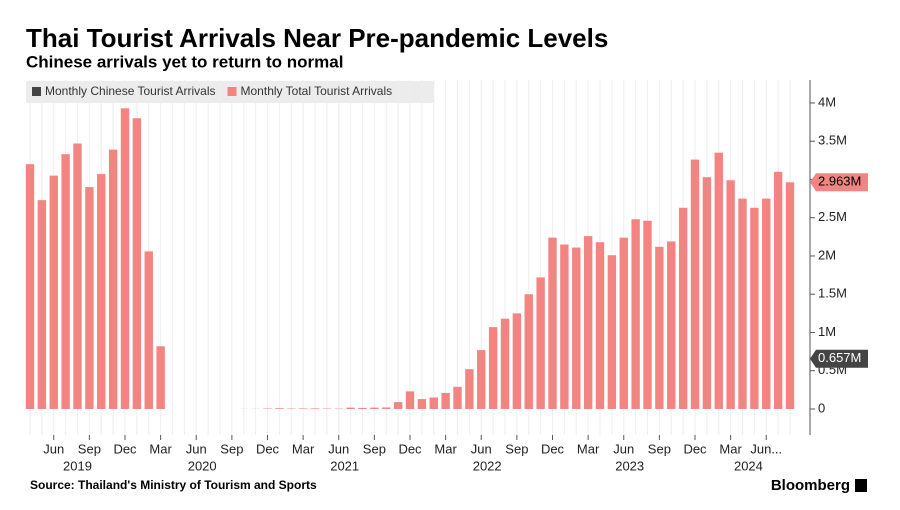 The width and height of the screenshot is (900, 510). I want to click on y-tick-label: 3.5M, so click(832, 140).